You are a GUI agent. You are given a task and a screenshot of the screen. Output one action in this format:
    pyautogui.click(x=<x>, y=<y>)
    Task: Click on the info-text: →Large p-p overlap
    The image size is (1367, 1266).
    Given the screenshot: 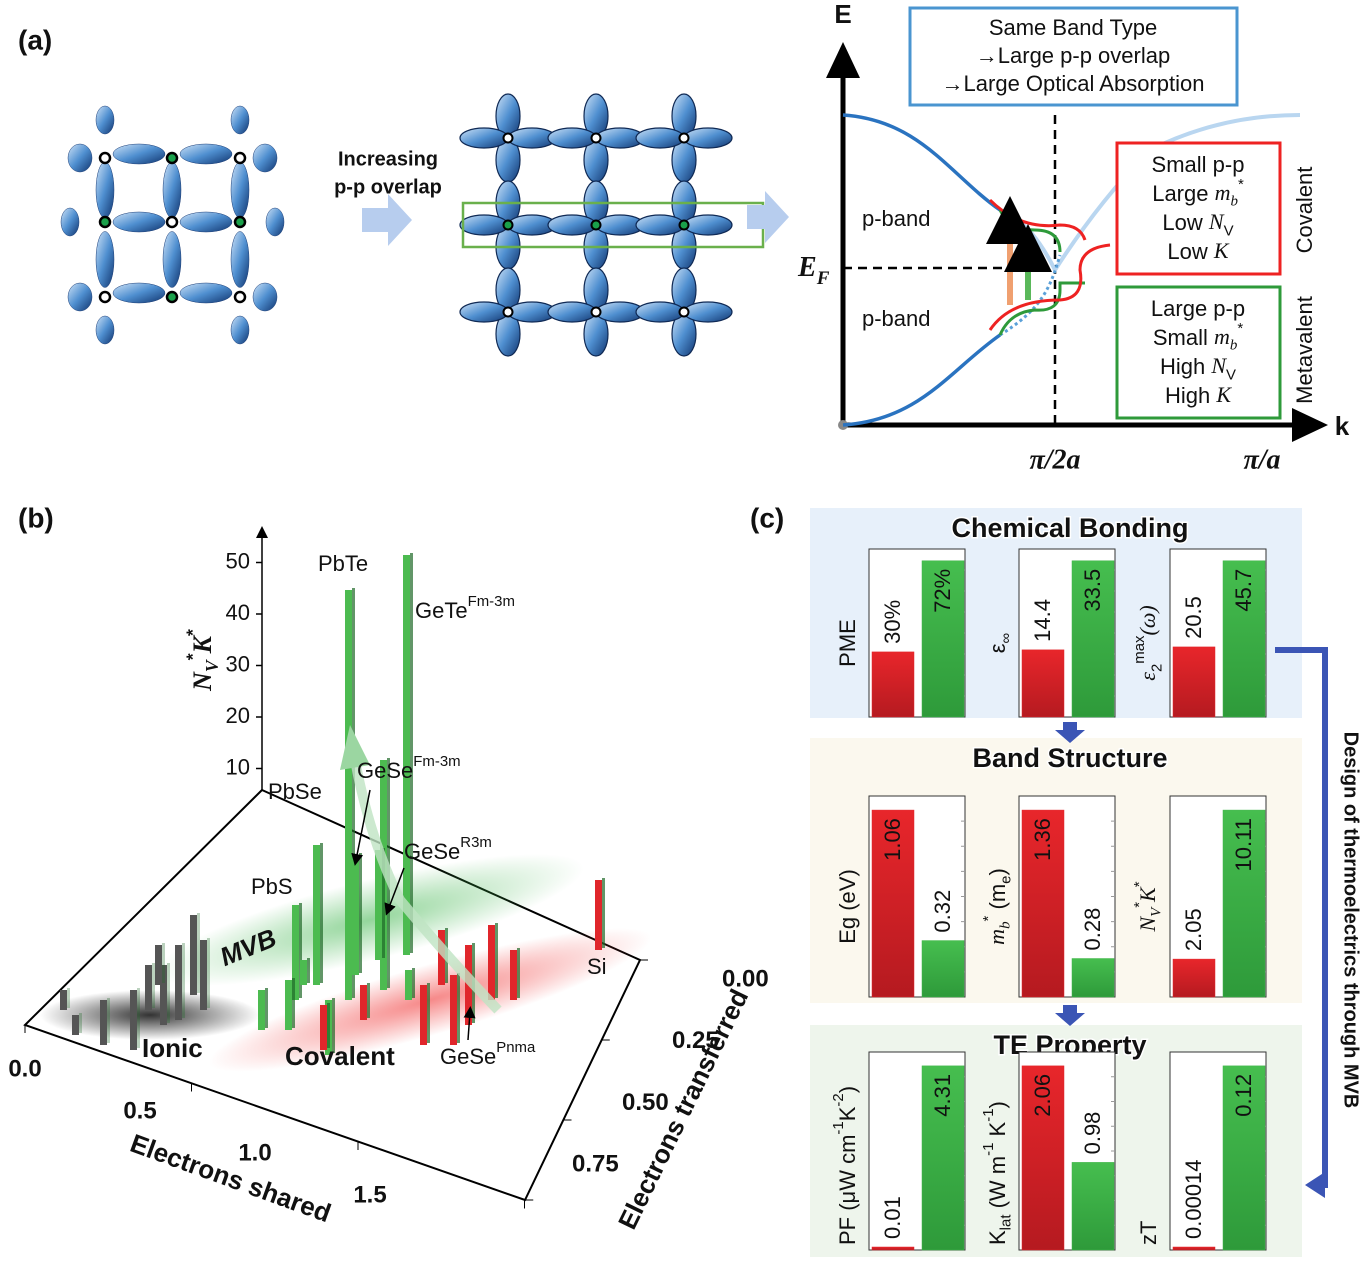 What is the action you would take?
    pyautogui.click(x=1073, y=55)
    